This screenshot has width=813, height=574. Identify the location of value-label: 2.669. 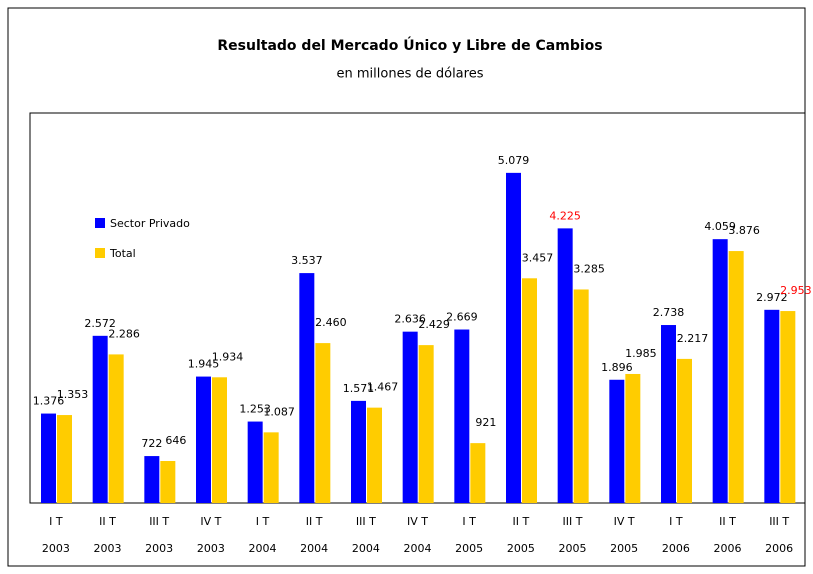
(462, 317).